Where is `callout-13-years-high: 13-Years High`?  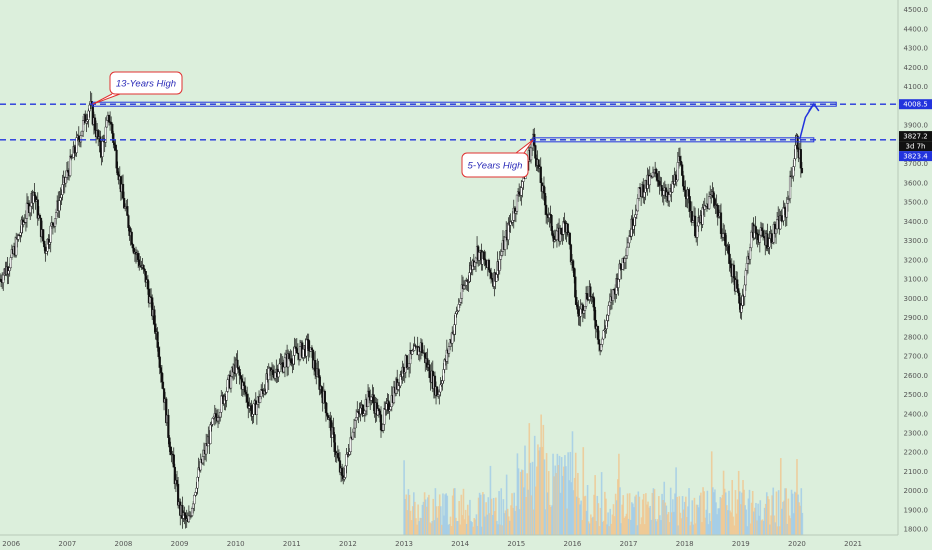
callout-13-years-high: 13-Years High is located at coordinates (137, 88).